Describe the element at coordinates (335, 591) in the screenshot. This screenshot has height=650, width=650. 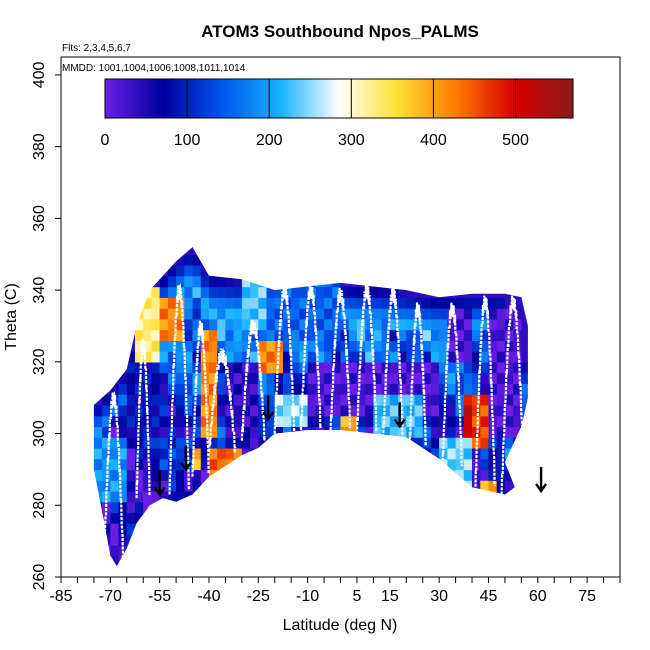
I see `x-axis: -85 -70 -55 -40 -25 -10 5 15 30 45 60 75` at that location.